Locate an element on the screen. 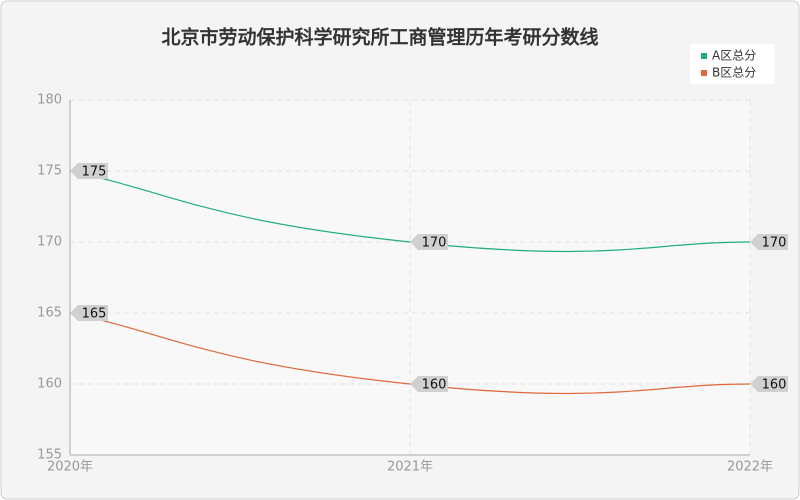 Image resolution: width=800 pixels, height=500 pixels. y-tick-label: 175 is located at coordinates (49, 171).